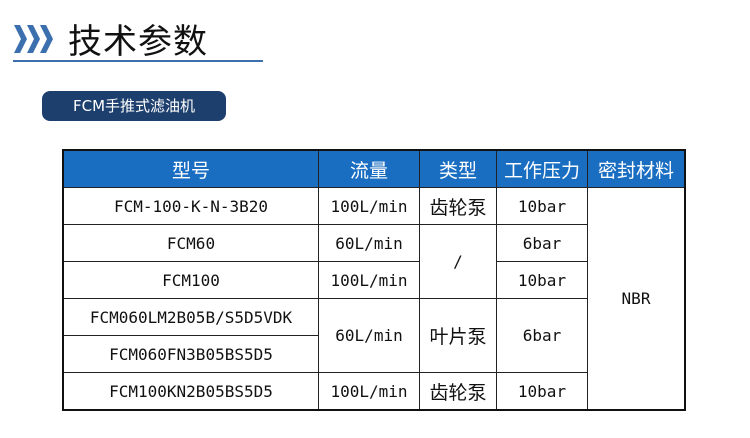  I want to click on model-cell: FCM060LM2B05B/S5D5VDK, so click(190, 317).